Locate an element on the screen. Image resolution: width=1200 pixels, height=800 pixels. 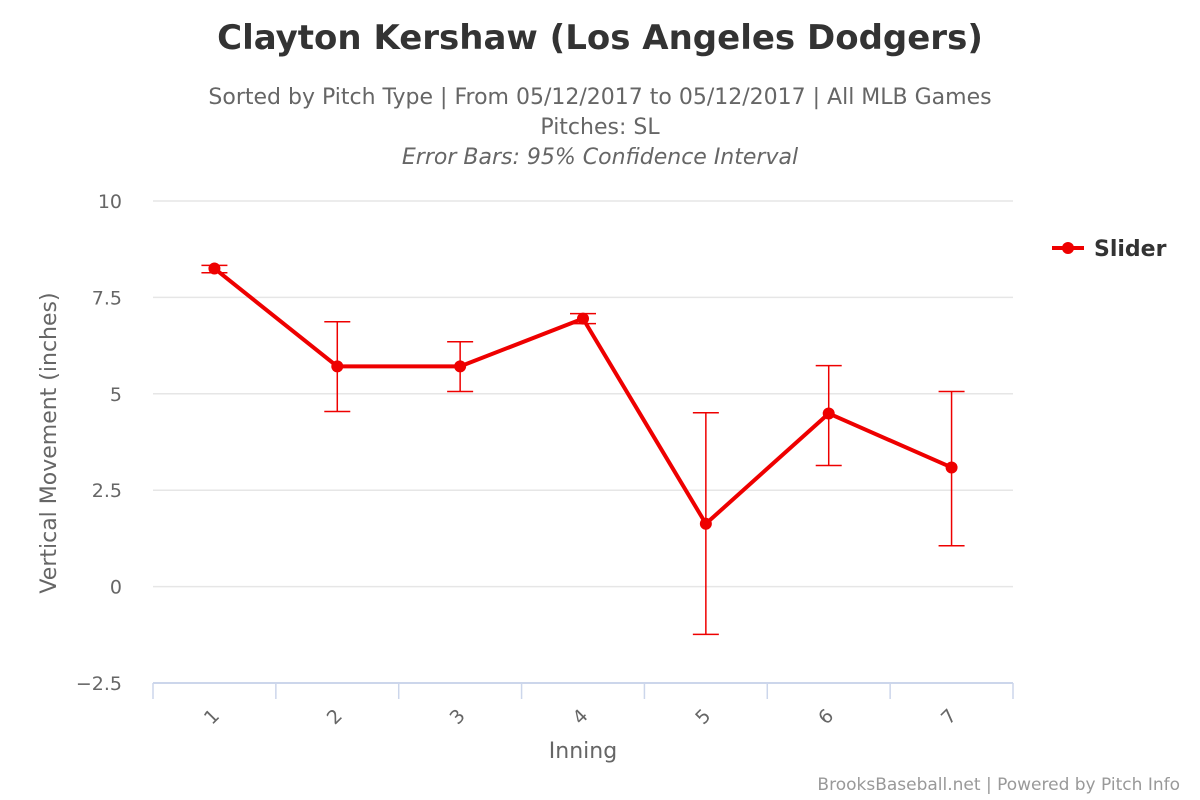
y-tick-label: 2.5 is located at coordinates (107, 491).